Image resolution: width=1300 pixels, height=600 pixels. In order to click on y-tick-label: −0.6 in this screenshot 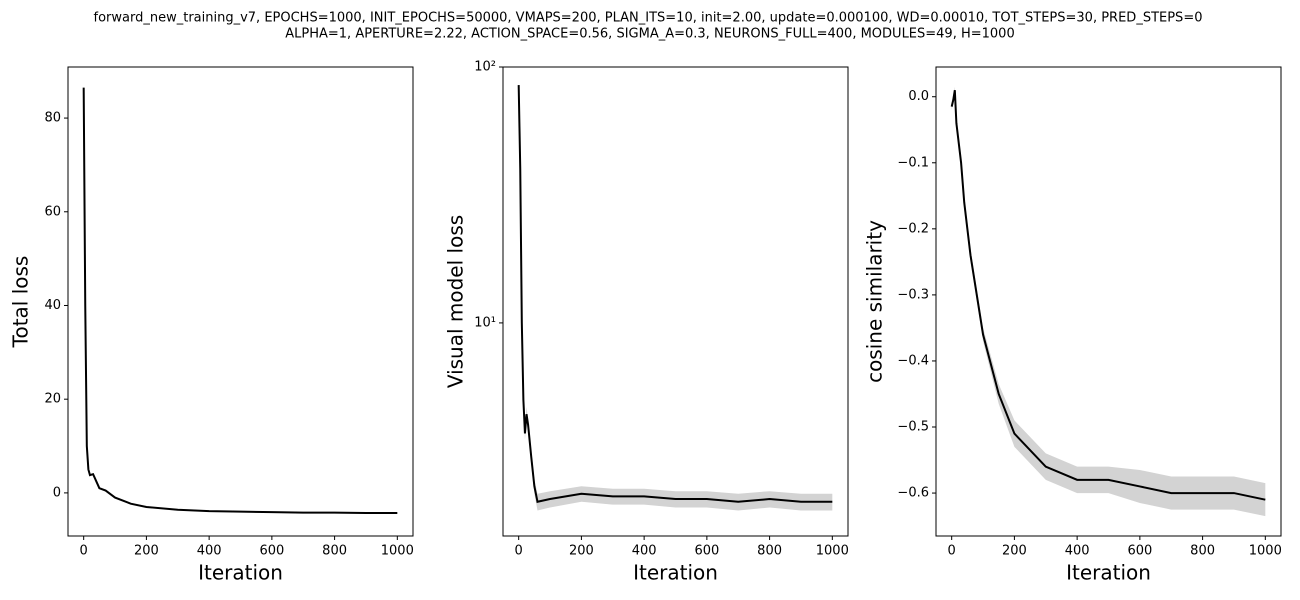, I will do `click(913, 493)`.